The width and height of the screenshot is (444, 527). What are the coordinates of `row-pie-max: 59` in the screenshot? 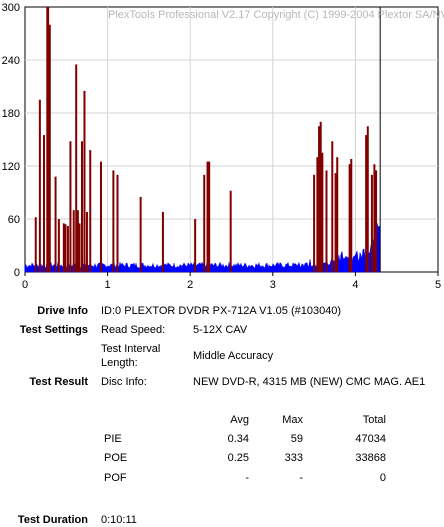 It's located at (296, 439).